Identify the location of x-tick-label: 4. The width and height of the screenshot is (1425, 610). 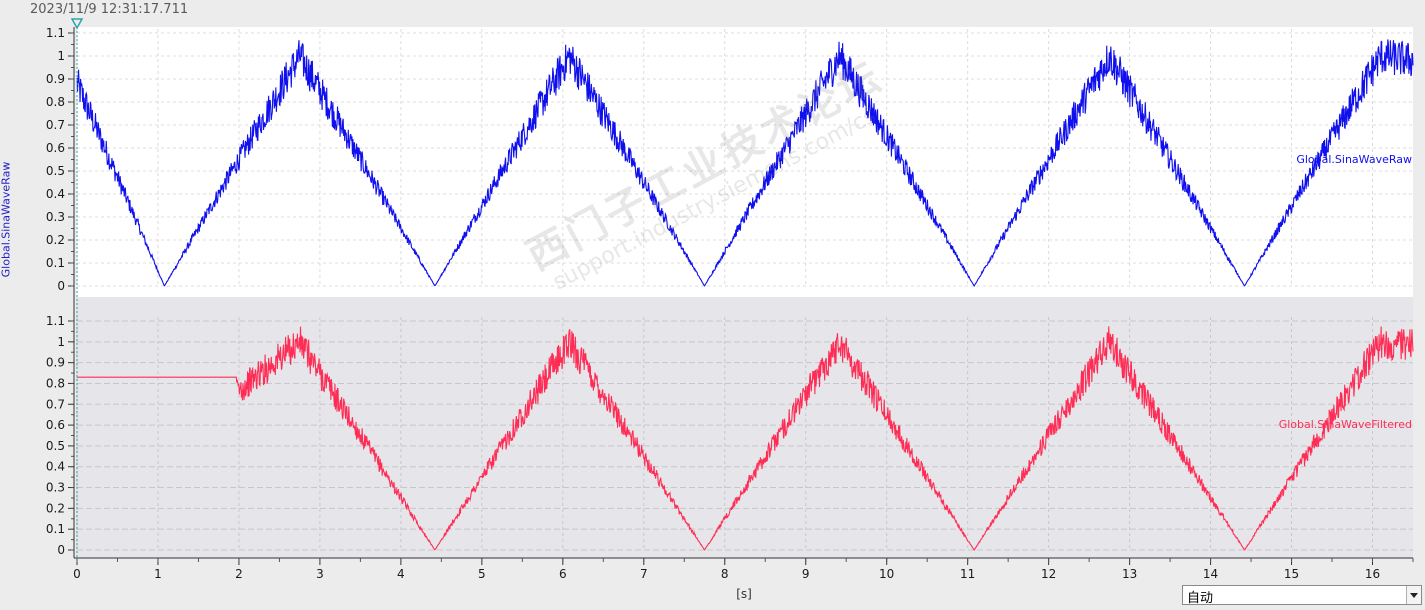
(401, 574).